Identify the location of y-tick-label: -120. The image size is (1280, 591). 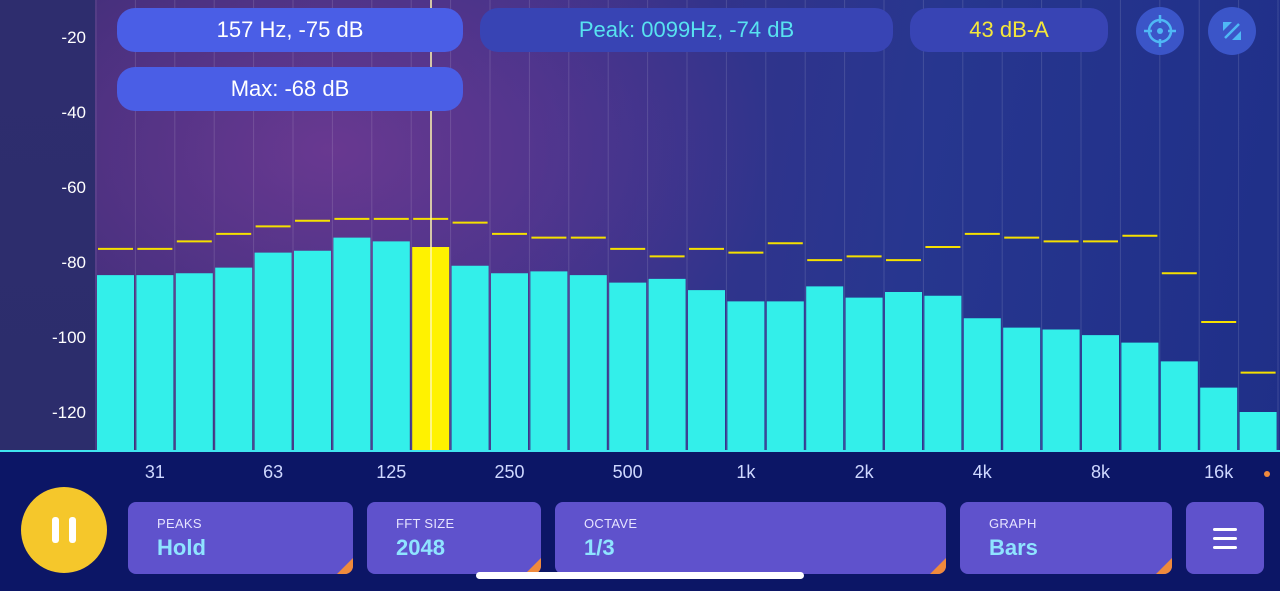
(69, 412).